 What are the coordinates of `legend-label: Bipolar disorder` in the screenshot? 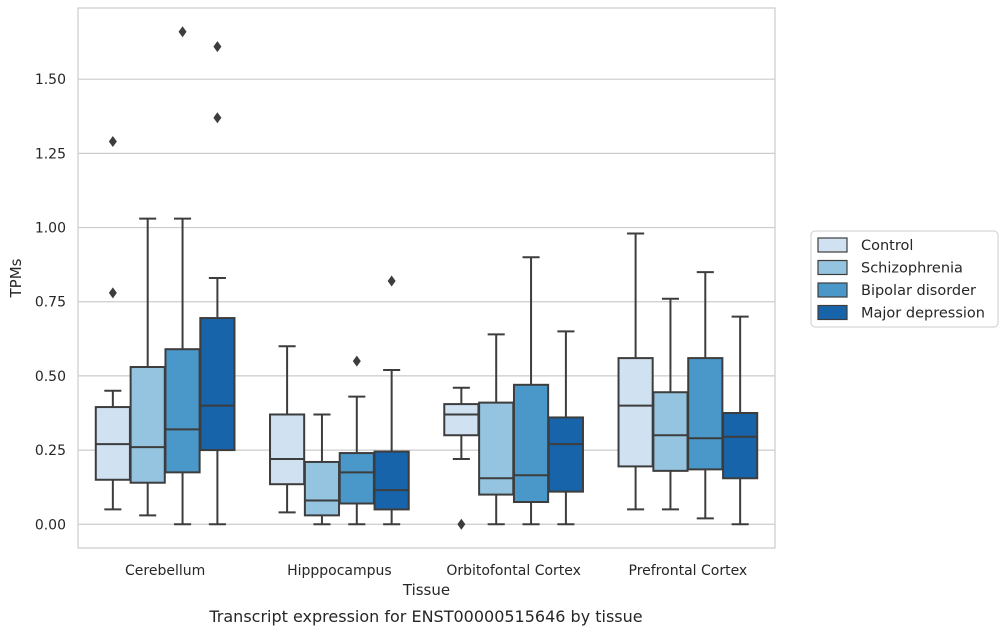 It's located at (918, 291).